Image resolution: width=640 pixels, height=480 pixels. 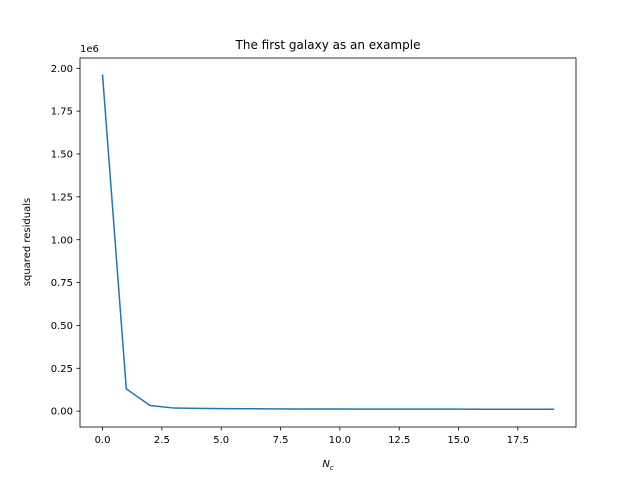 What do you see at coordinates (62, 283) in the screenshot?
I see `y-tick-label: 0.75` at bounding box center [62, 283].